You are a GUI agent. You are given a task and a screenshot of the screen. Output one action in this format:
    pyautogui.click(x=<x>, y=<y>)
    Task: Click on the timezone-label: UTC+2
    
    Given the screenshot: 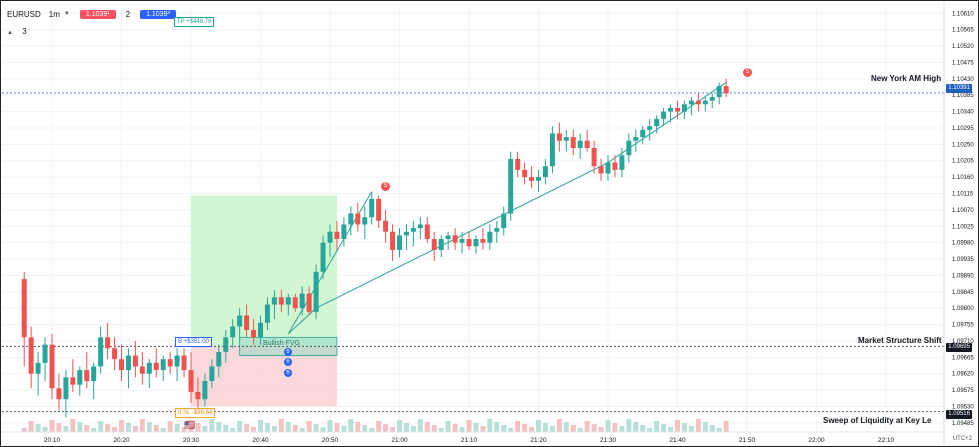 What is the action you would take?
    pyautogui.click(x=962, y=439)
    